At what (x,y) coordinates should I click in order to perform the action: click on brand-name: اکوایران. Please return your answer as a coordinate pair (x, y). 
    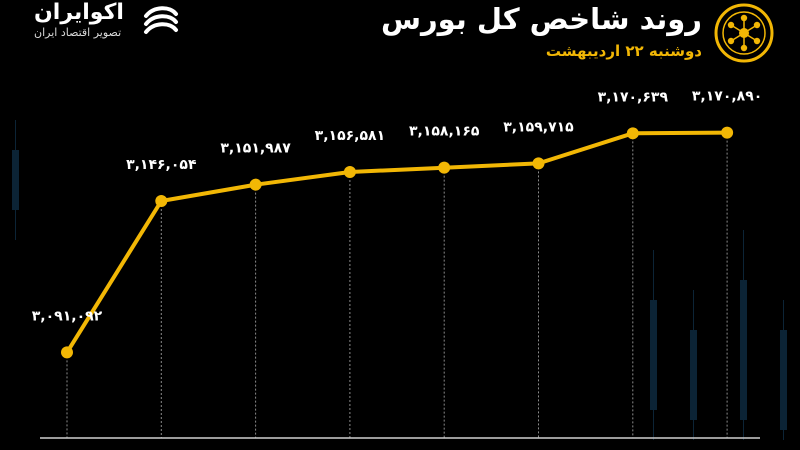
    Looking at the image, I should click on (79, 12).